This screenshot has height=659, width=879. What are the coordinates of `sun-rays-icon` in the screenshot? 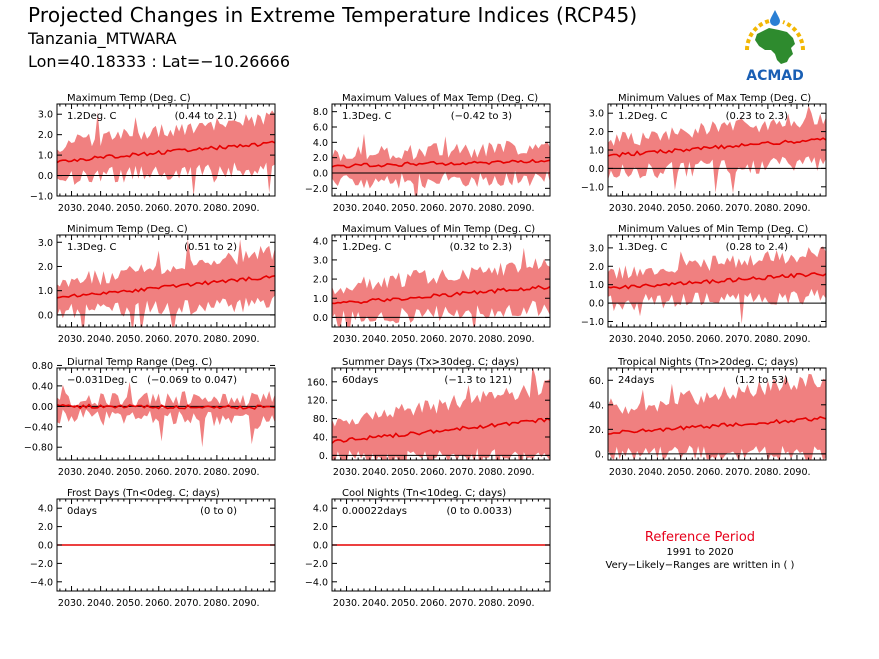 It's located at (774, 34).